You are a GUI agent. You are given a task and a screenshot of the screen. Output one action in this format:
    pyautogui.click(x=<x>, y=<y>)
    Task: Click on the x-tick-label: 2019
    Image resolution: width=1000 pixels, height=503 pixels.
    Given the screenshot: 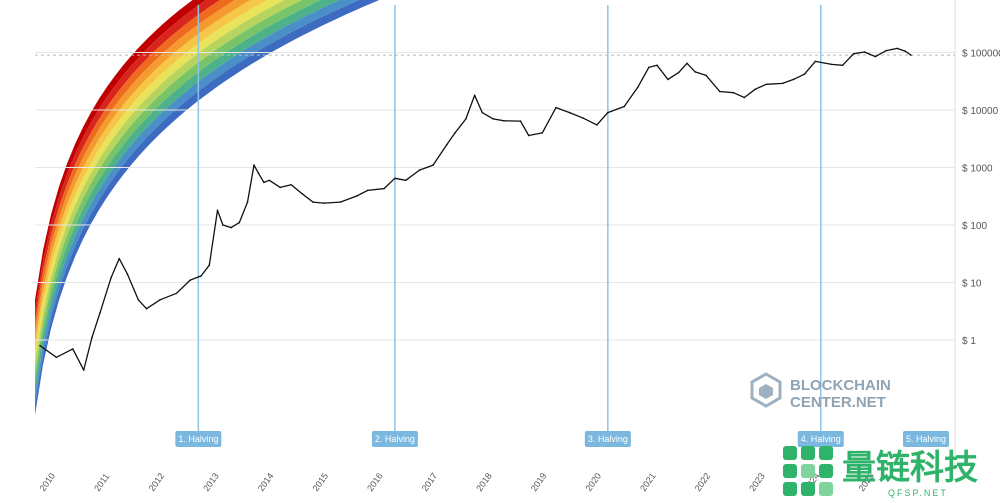 What is the action you would take?
    pyautogui.click(x=539, y=482)
    